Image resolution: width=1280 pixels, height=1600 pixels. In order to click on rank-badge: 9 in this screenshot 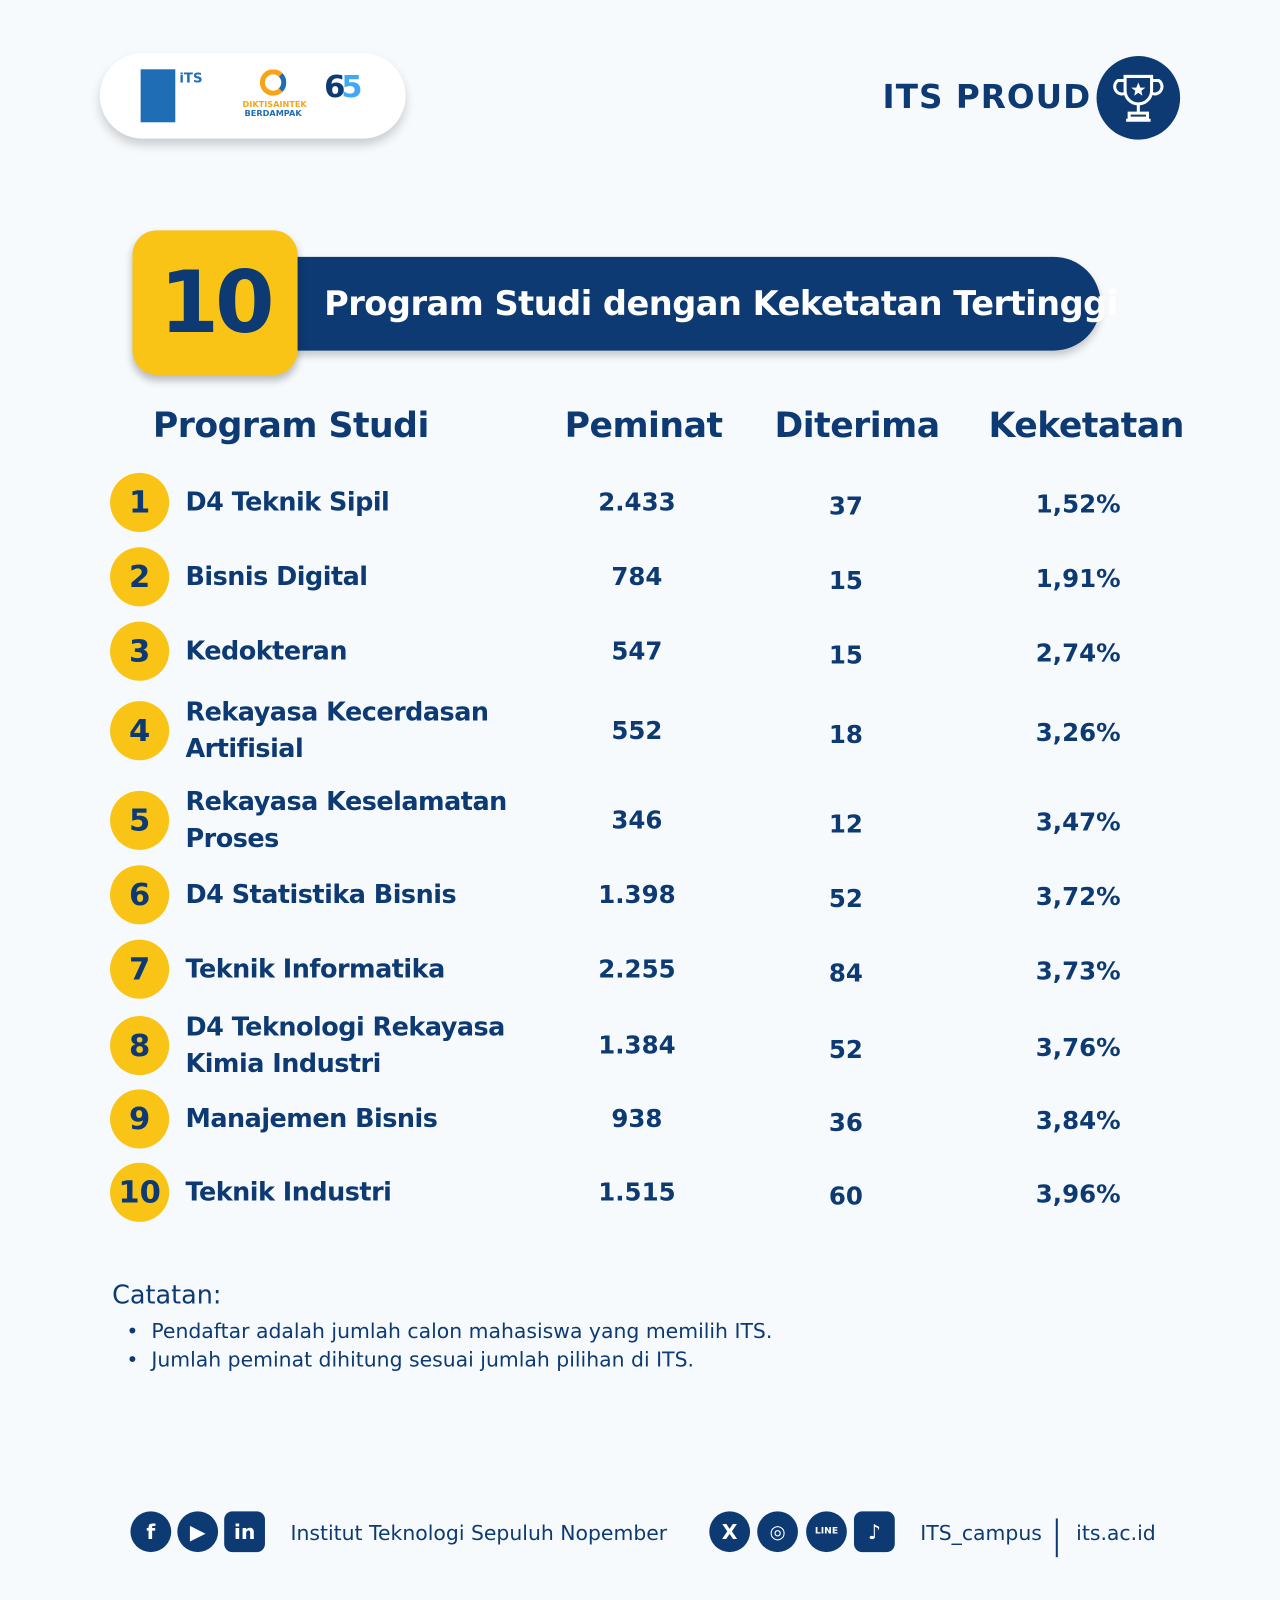, I will do `click(140, 1119)`.